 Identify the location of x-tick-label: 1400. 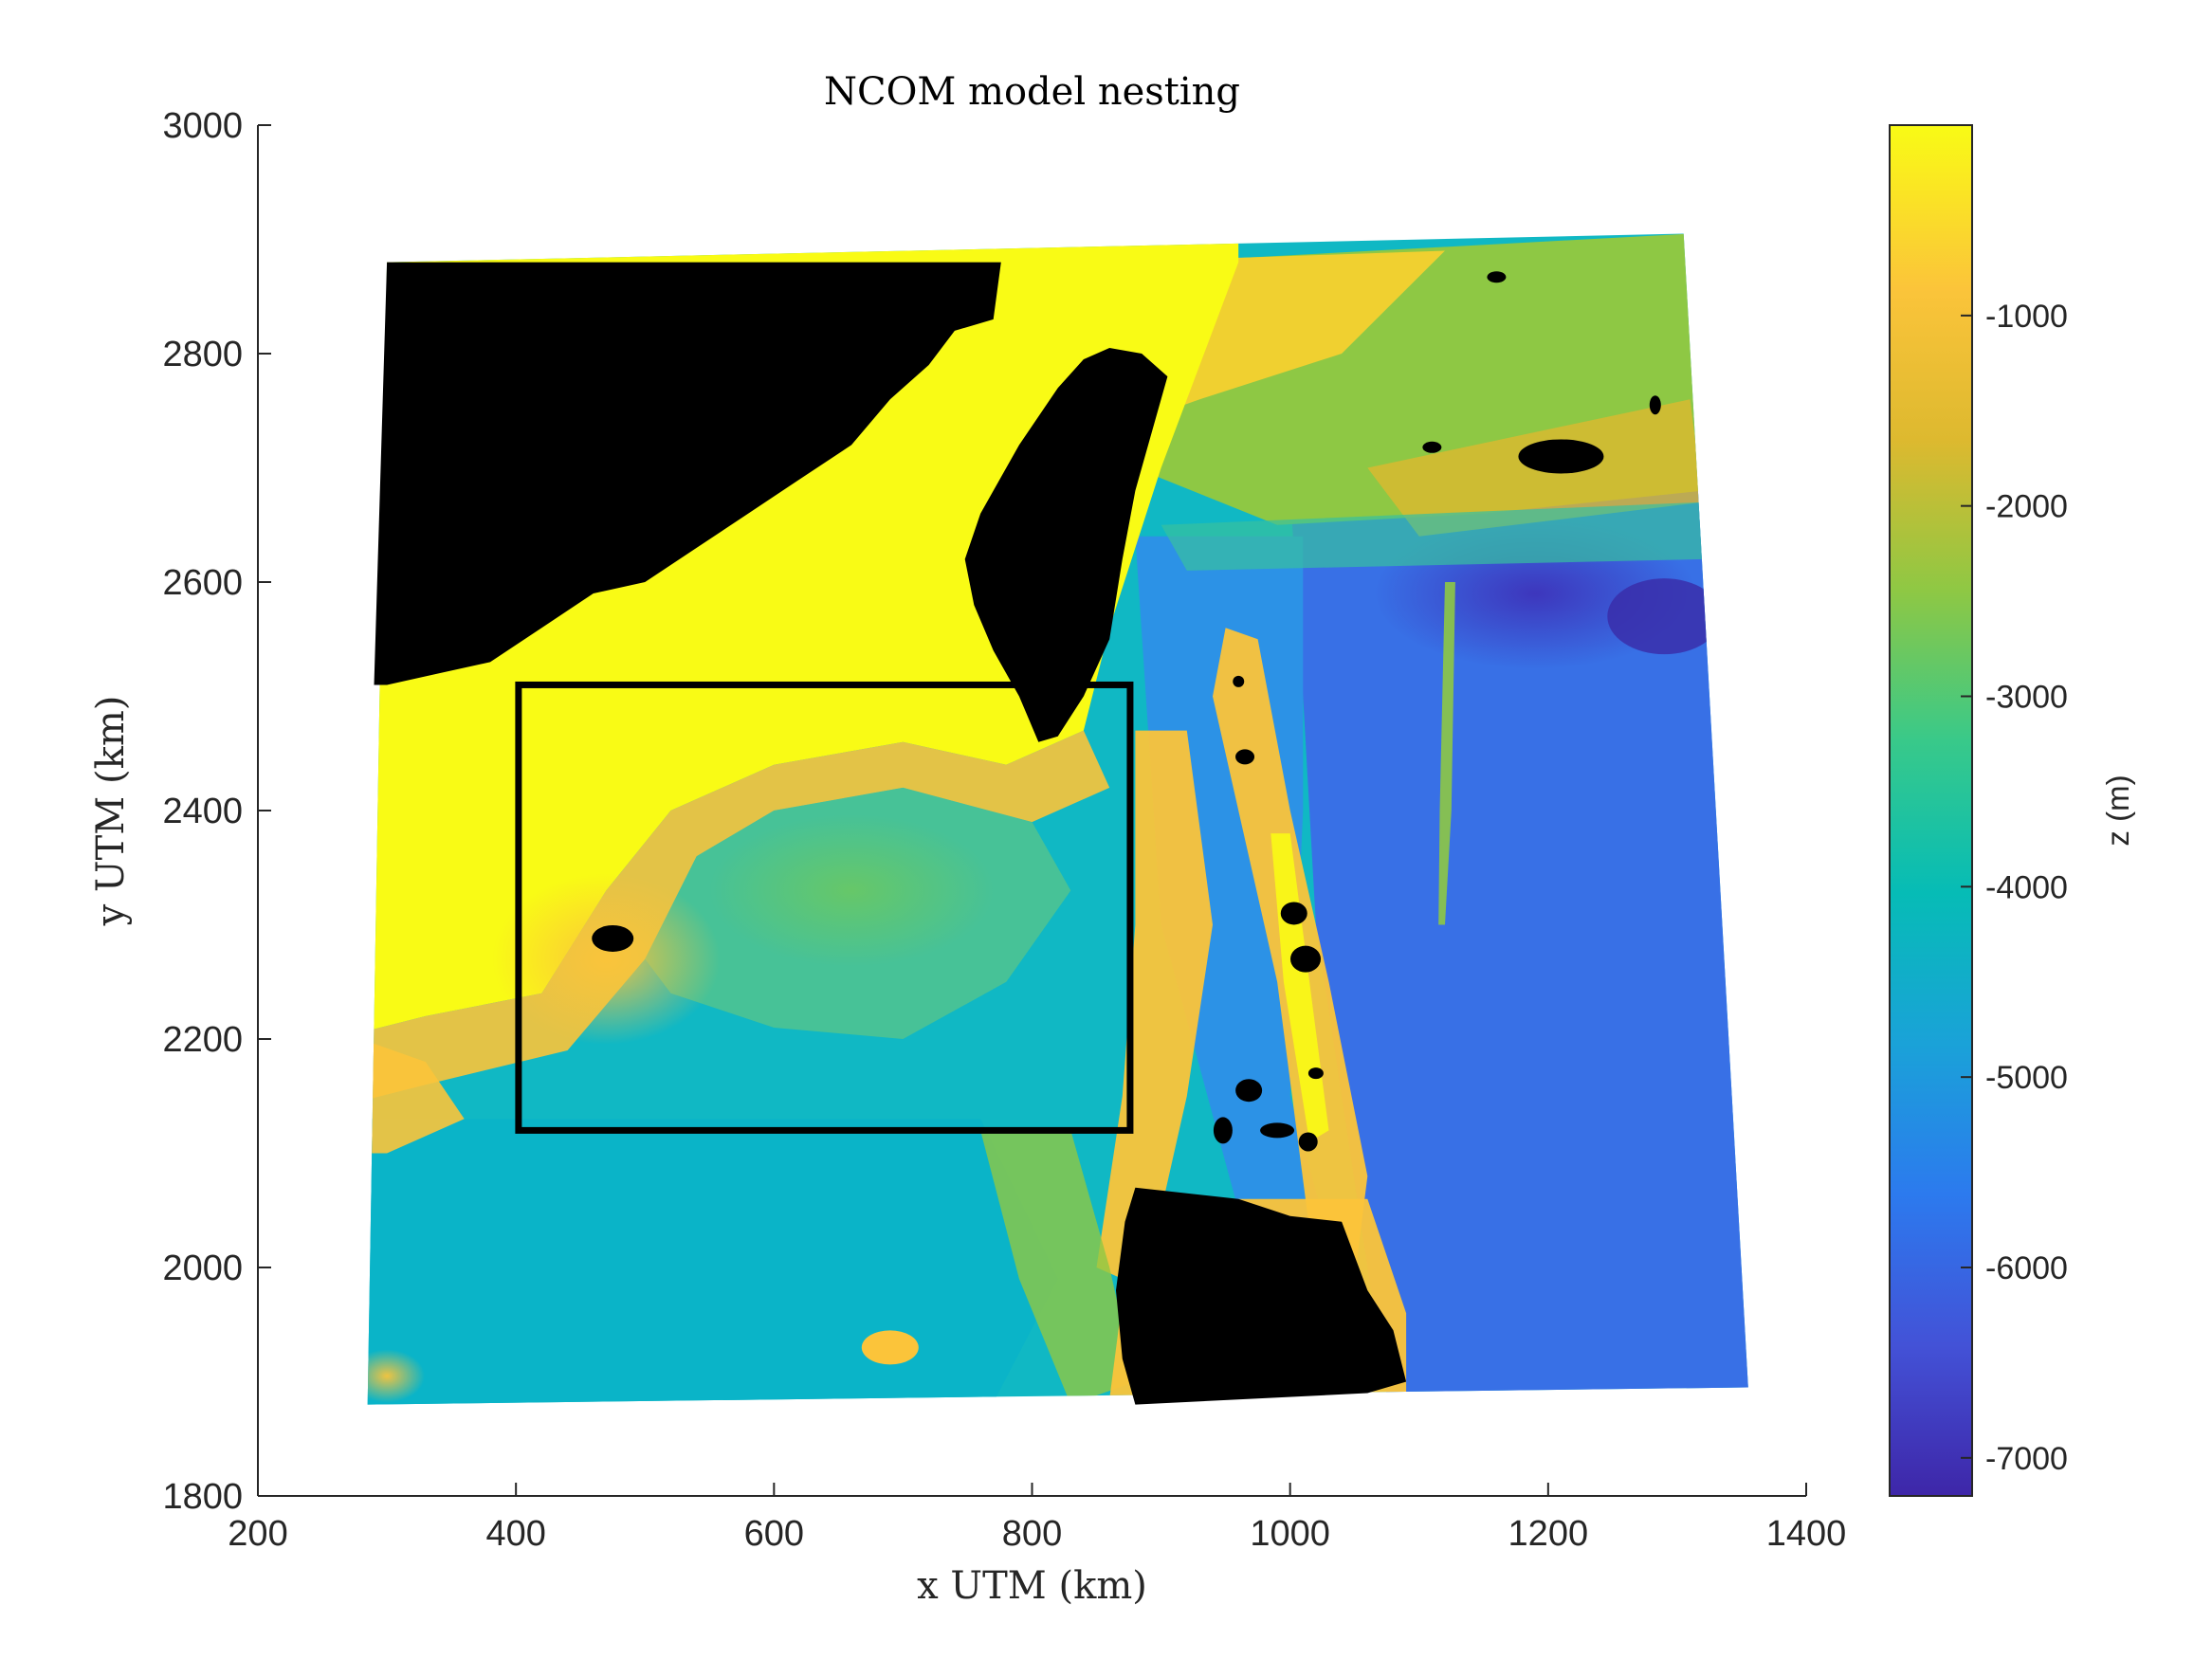
(1806, 1534).